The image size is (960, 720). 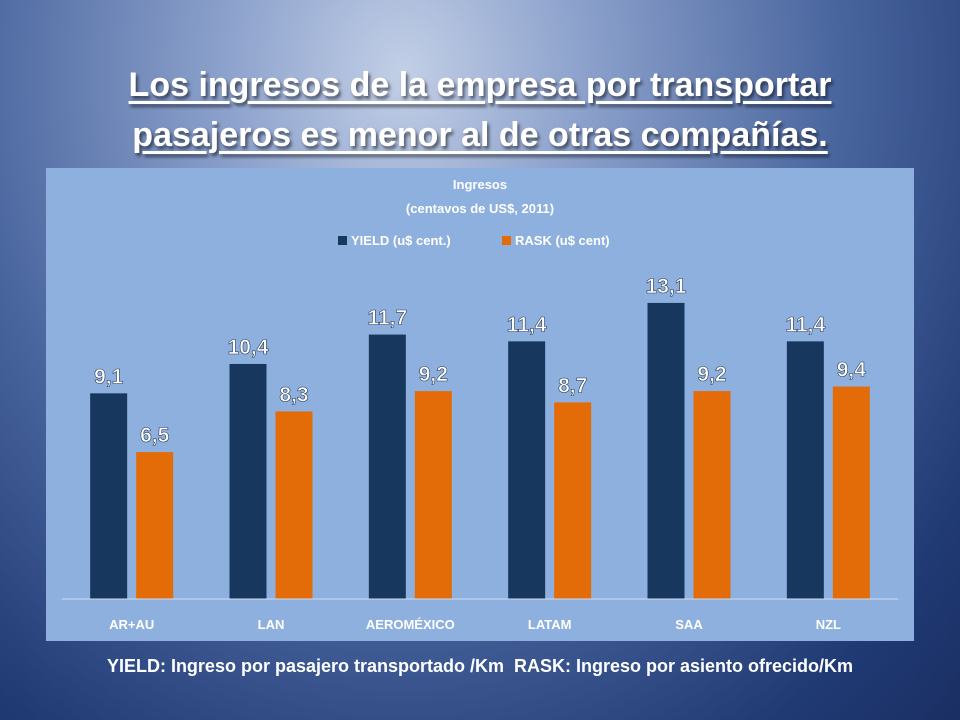 I want to click on data-label-yield-aerom-xico: 11,7, so click(x=387, y=318).